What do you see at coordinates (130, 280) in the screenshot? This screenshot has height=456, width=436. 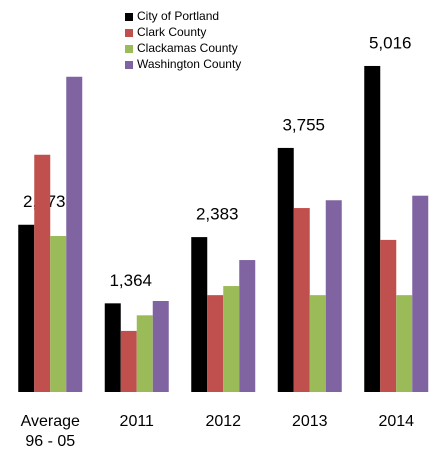 I see `value-label: 1,364` at bounding box center [130, 280].